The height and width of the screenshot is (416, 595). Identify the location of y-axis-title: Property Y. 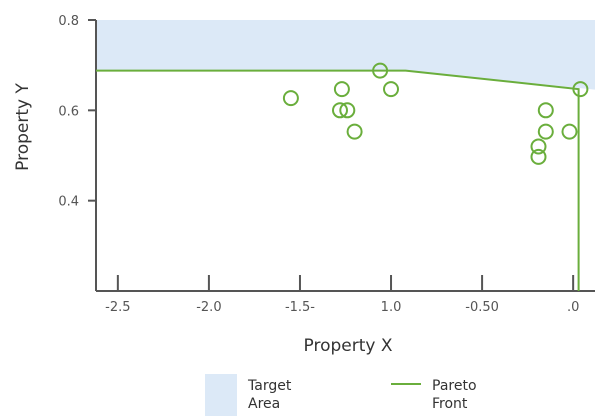
(23, 127).